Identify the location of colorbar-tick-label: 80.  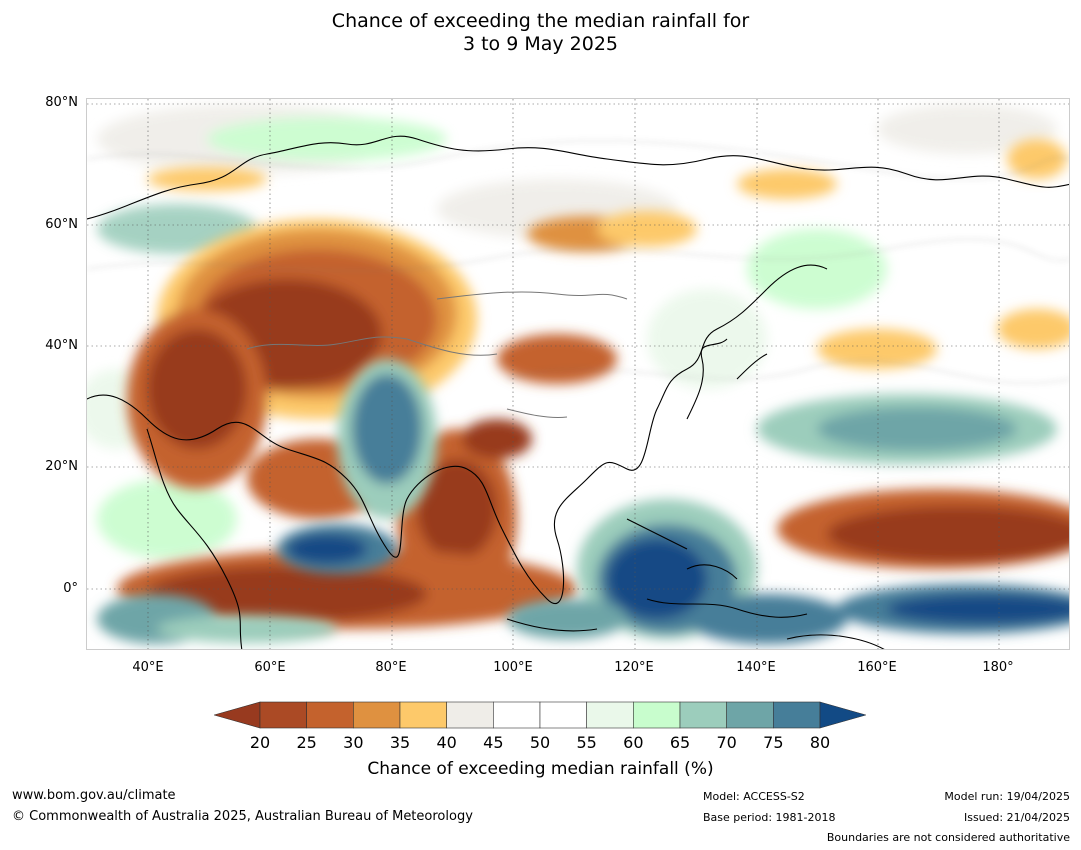
(820, 742).